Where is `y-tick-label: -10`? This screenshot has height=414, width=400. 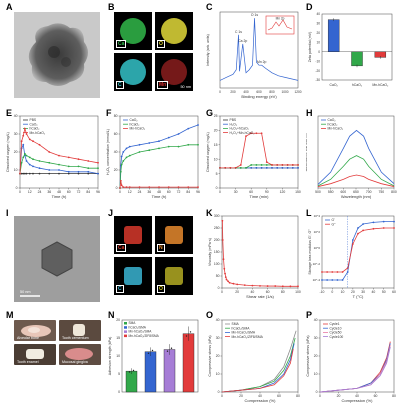 y-tick-label: -10 is located at coordinates (317, 61).